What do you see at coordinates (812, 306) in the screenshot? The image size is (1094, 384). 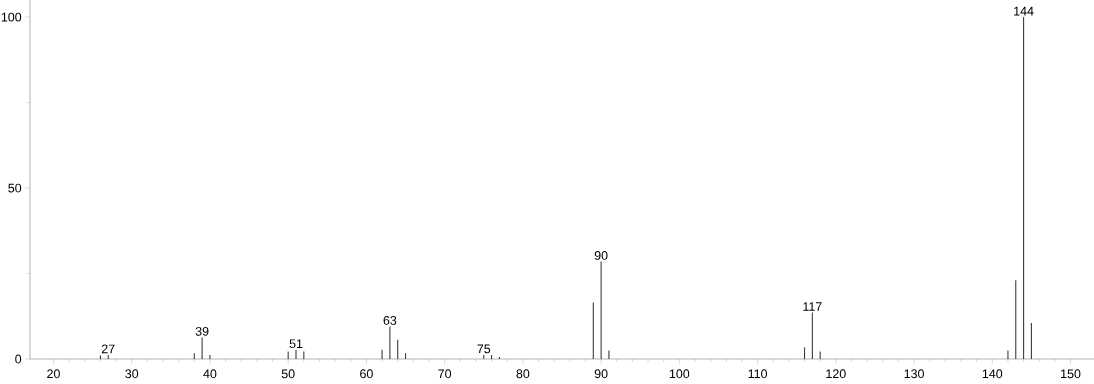 I see `annotation: 117` at bounding box center [812, 306].